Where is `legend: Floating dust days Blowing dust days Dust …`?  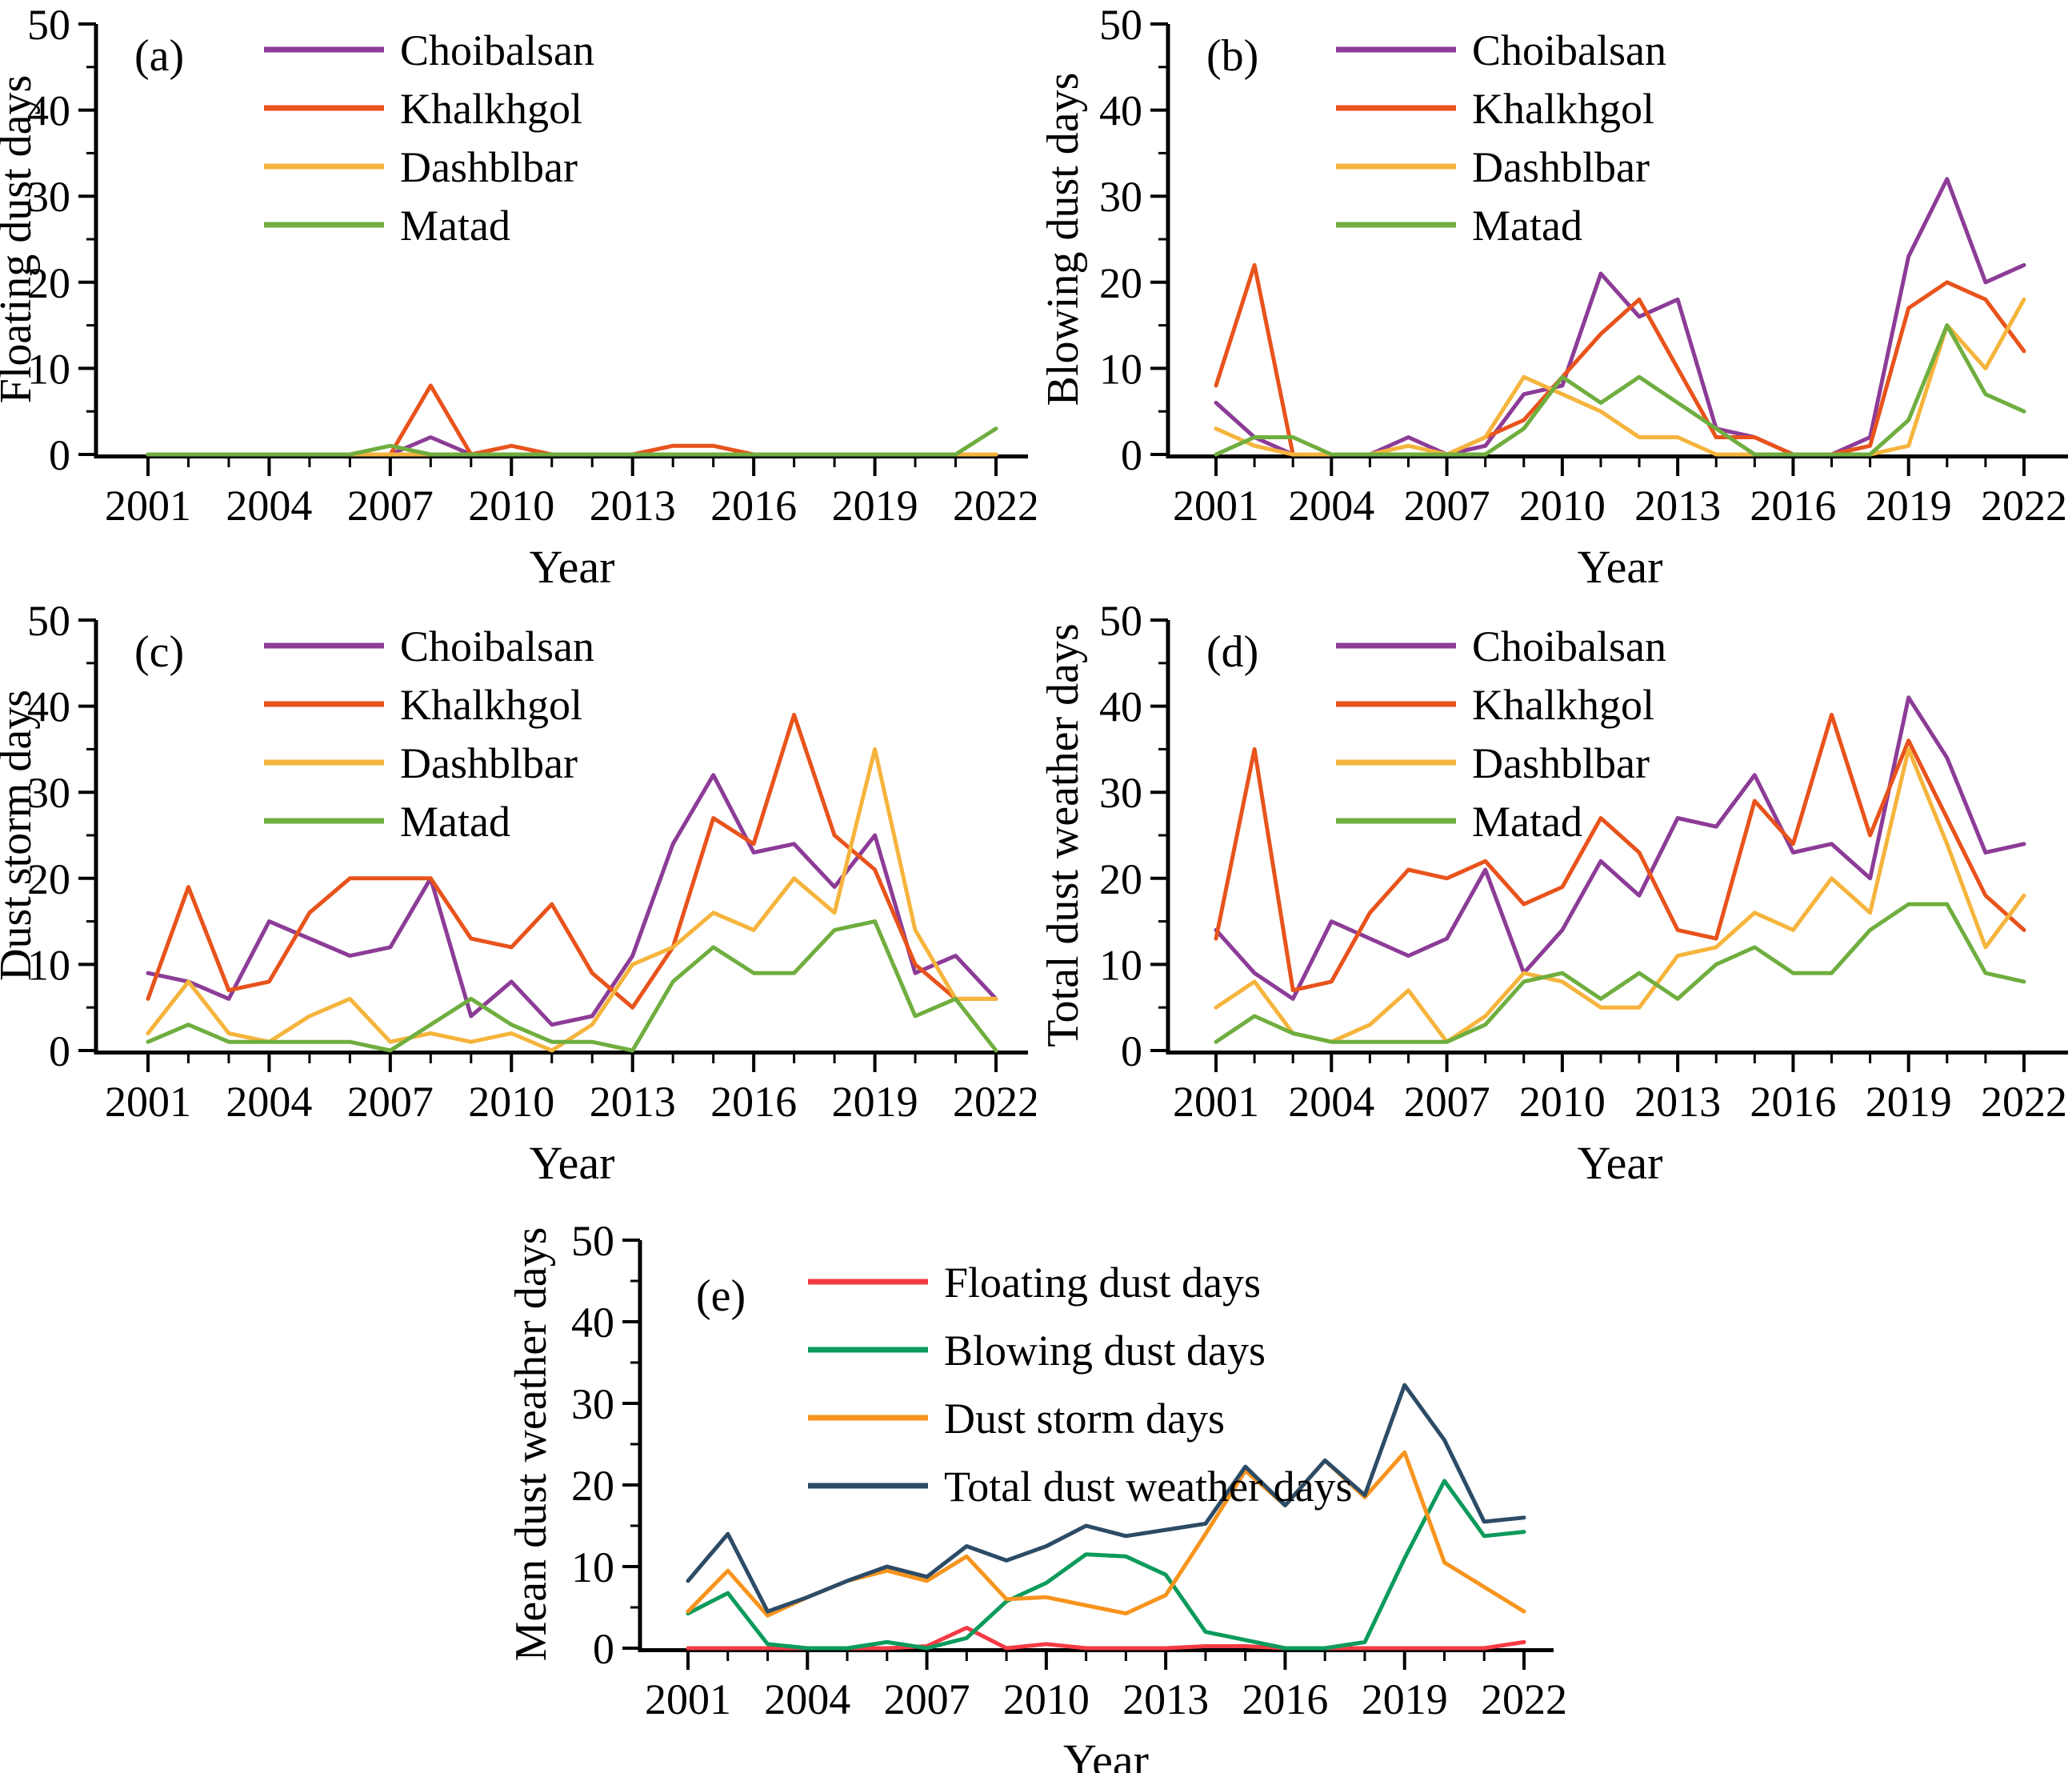 legend: Floating dust days Blowing dust days Dust … is located at coordinates (1080, 1385).